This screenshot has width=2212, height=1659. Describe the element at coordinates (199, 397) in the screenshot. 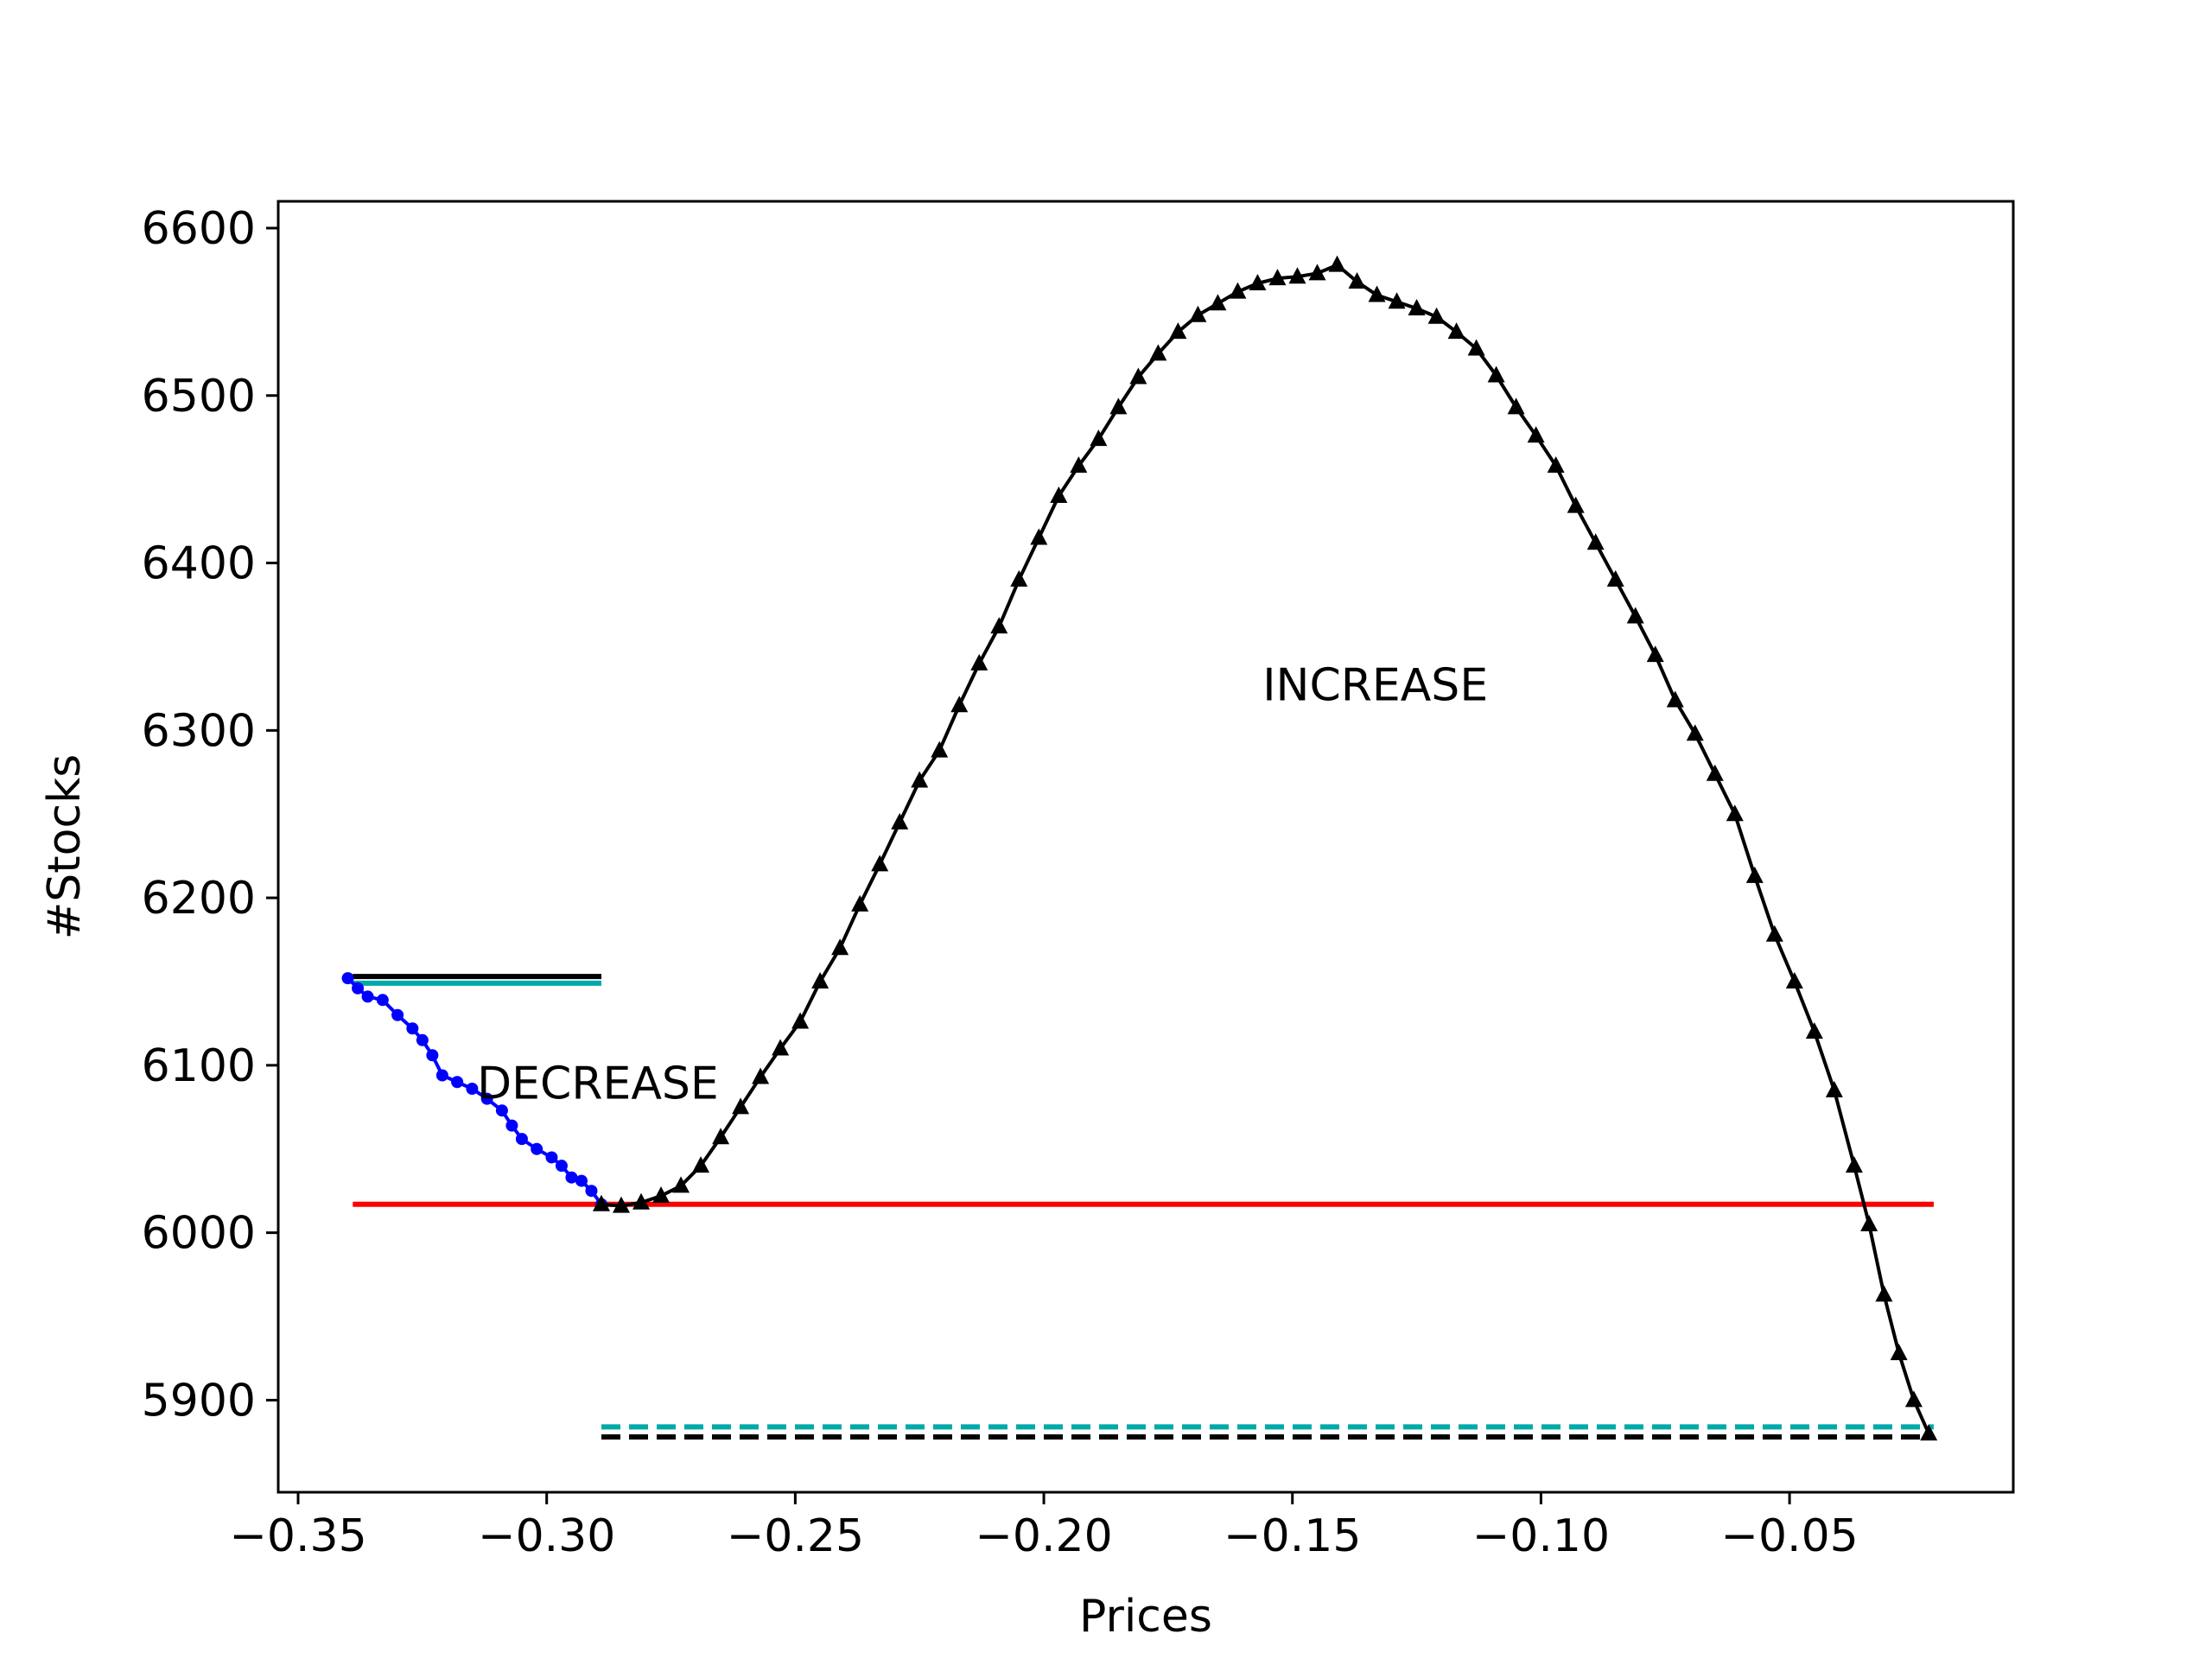

I see `y-tick-label: 6500` at that location.